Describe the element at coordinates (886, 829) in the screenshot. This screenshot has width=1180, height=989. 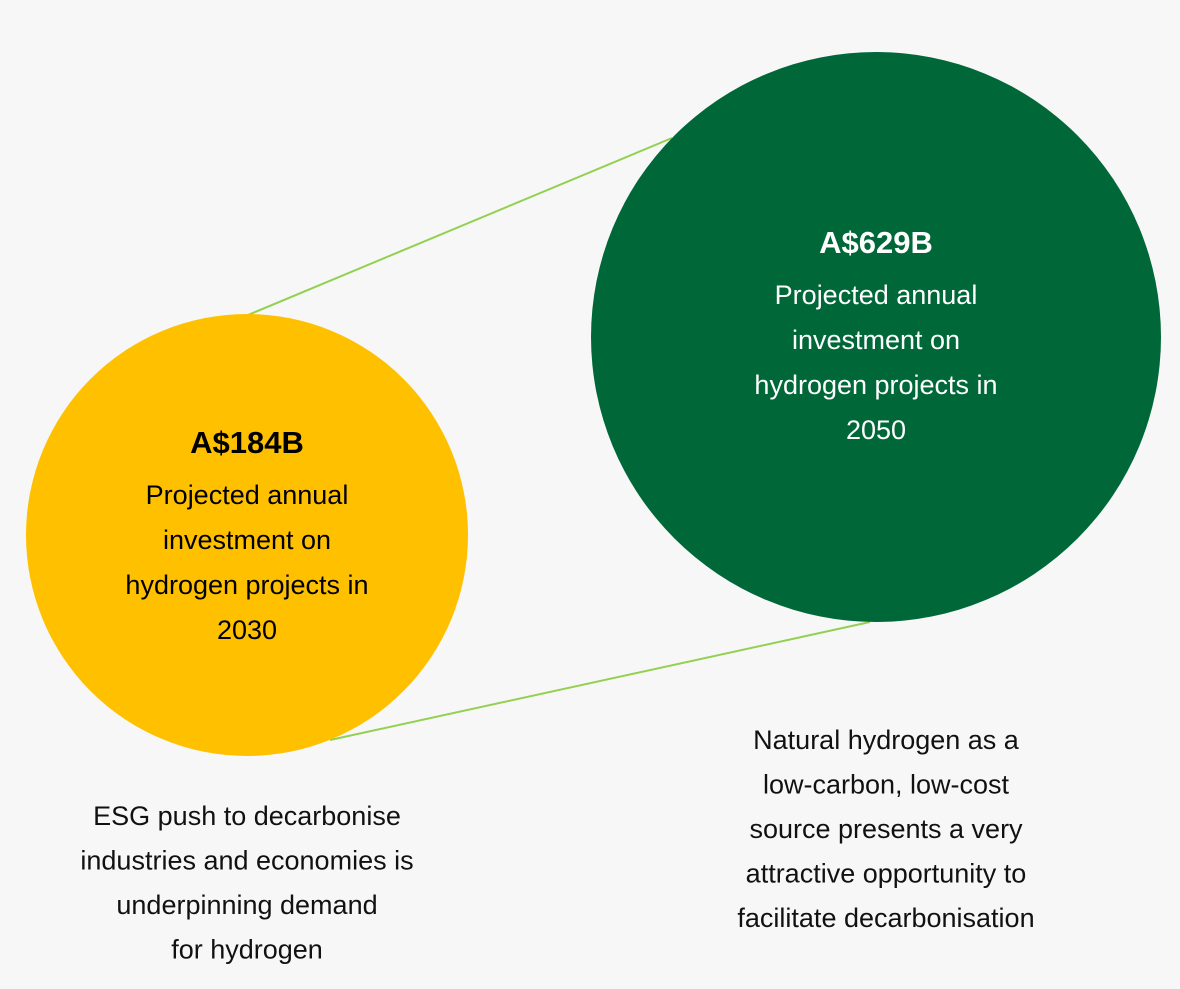
I see `caption-text: source presents a very` at that location.